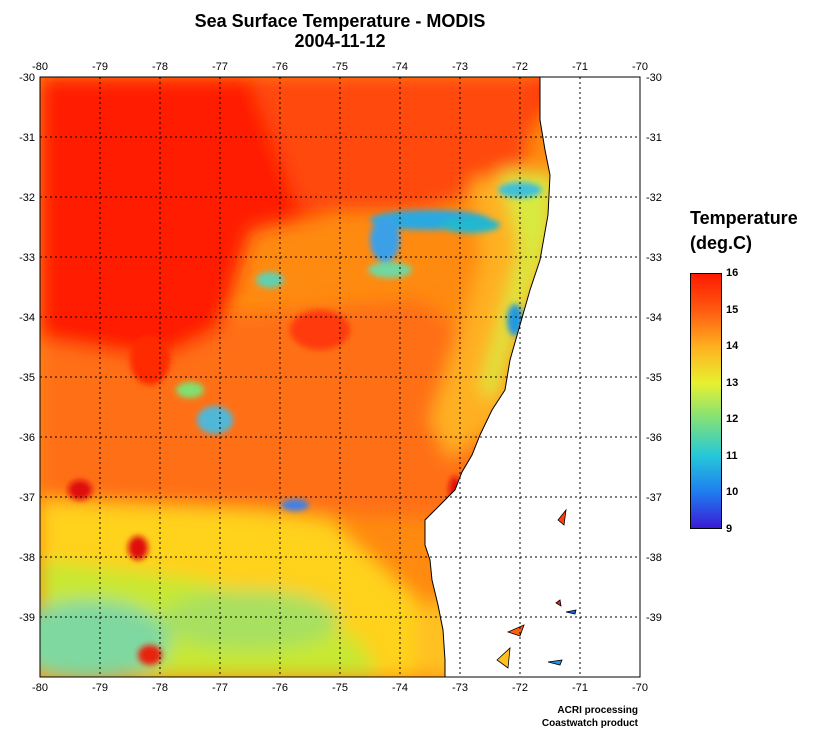 This screenshot has height=738, width=822. I want to click on lat-tick-label-right: -33, so click(654, 258).